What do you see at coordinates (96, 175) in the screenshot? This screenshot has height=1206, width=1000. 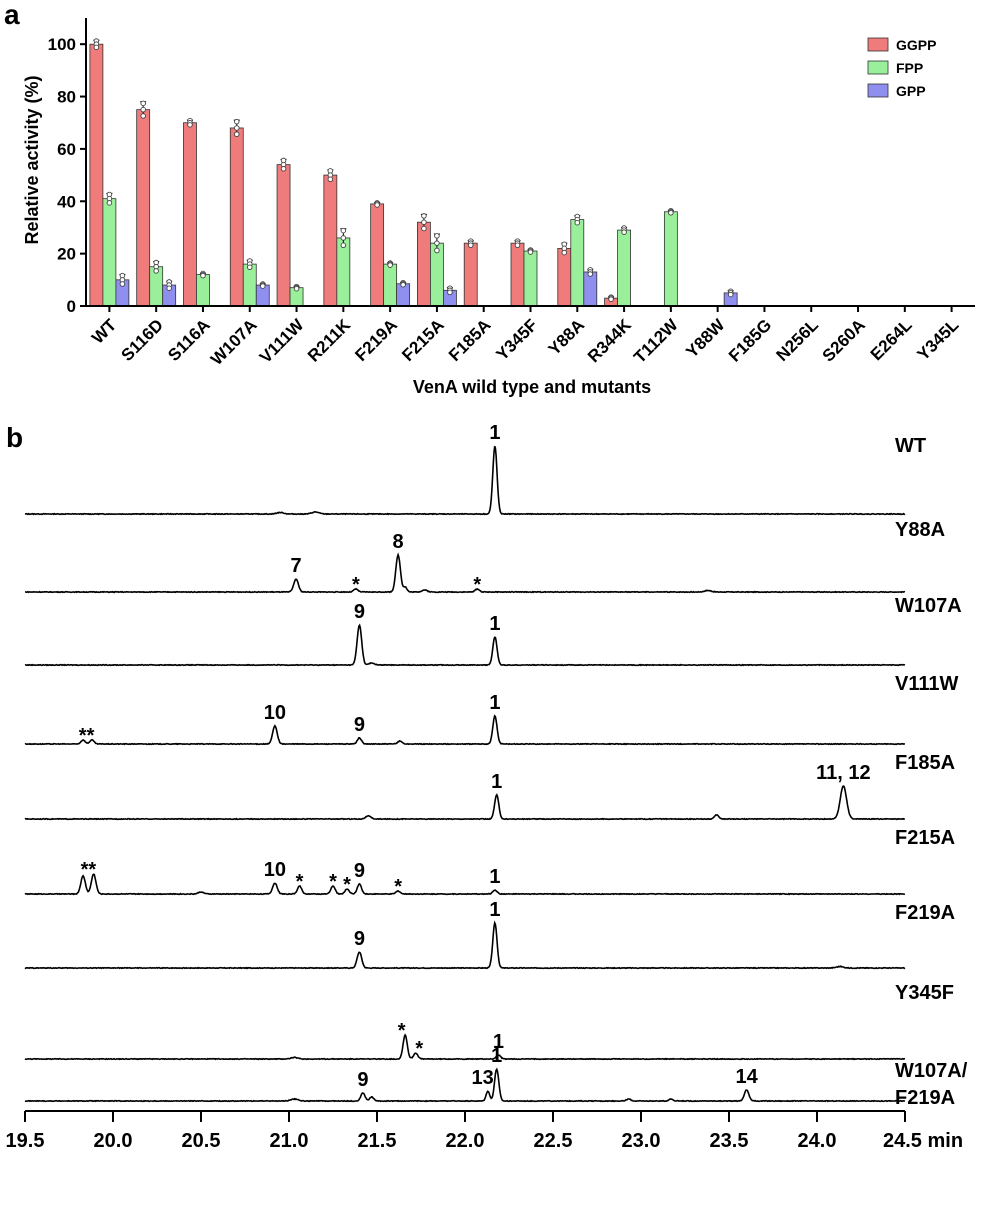 I see `bar-GGPP-WT` at bounding box center [96, 175].